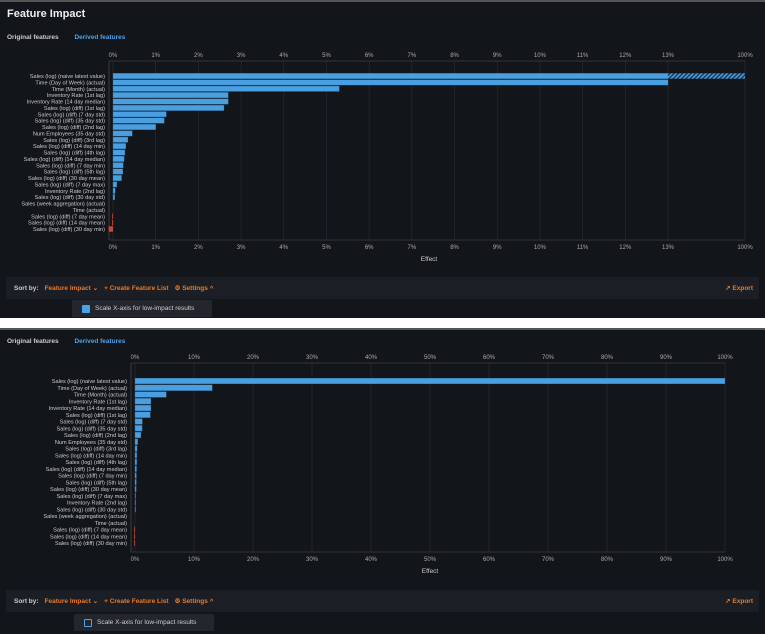  What do you see at coordinates (728, 601) in the screenshot?
I see `export-icon: ↗` at bounding box center [728, 601].